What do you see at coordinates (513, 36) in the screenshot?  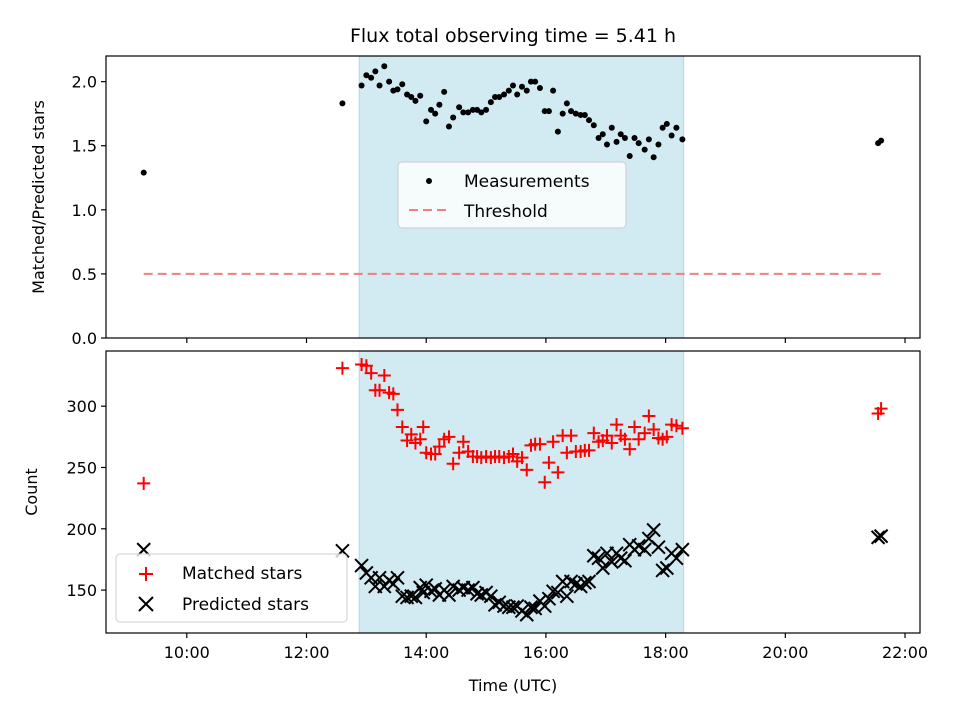 I see `chart-title: Flux total observing time = 5.41 h` at bounding box center [513, 36].